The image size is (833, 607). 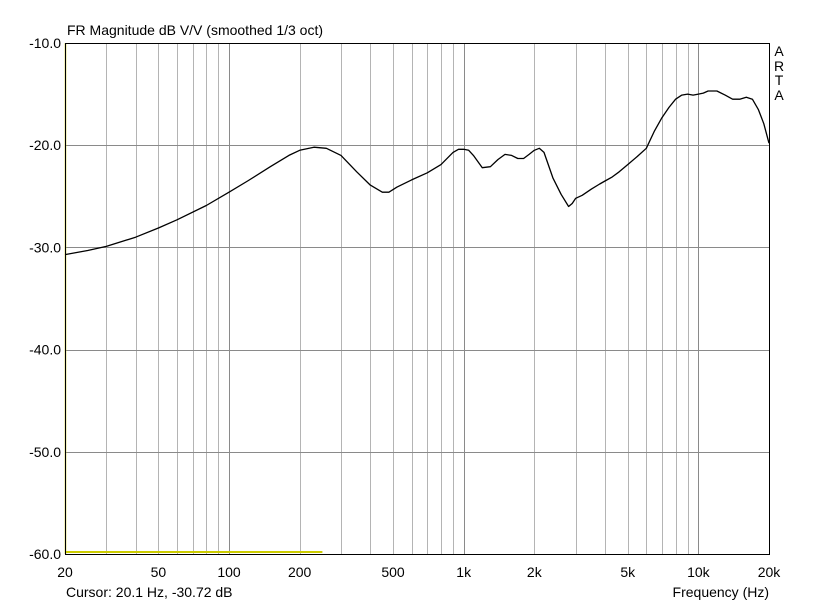 What do you see at coordinates (300, 572) in the screenshot?
I see `x-tick-label: 200` at bounding box center [300, 572].